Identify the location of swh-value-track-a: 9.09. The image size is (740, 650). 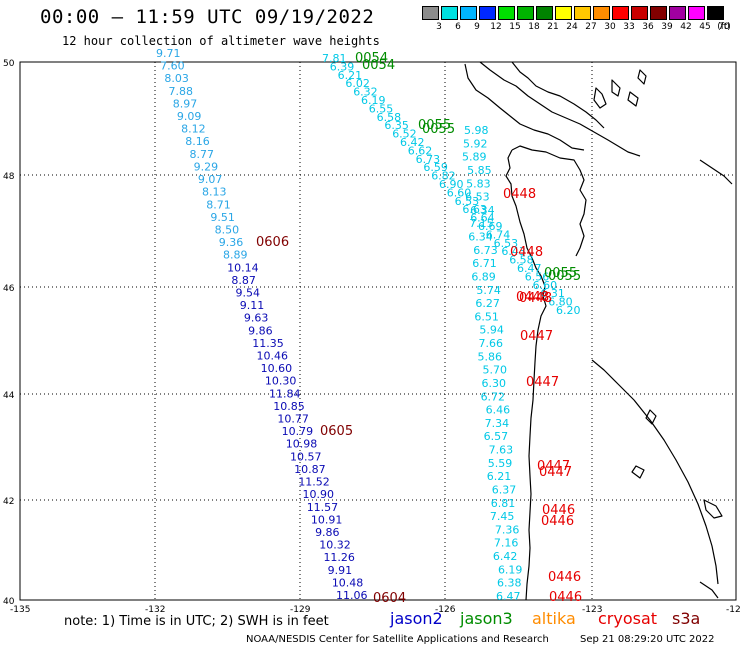
(189, 116).